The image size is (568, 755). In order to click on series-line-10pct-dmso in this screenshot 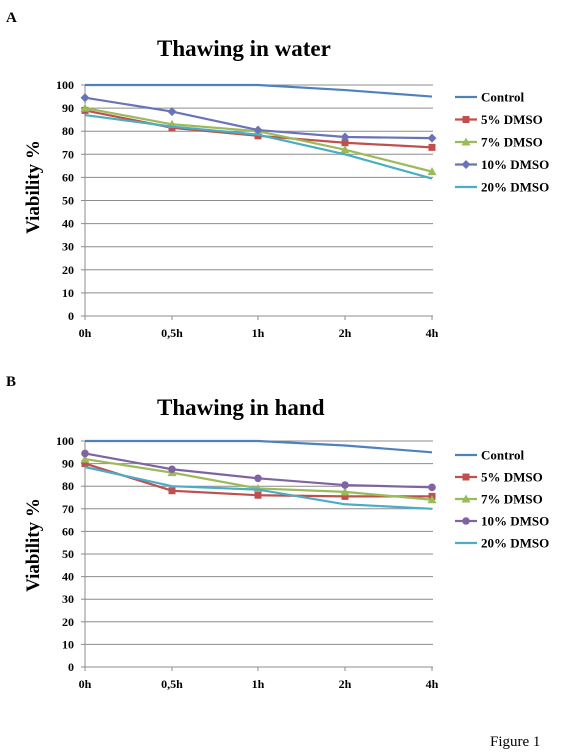, I will do `click(258, 470)`.